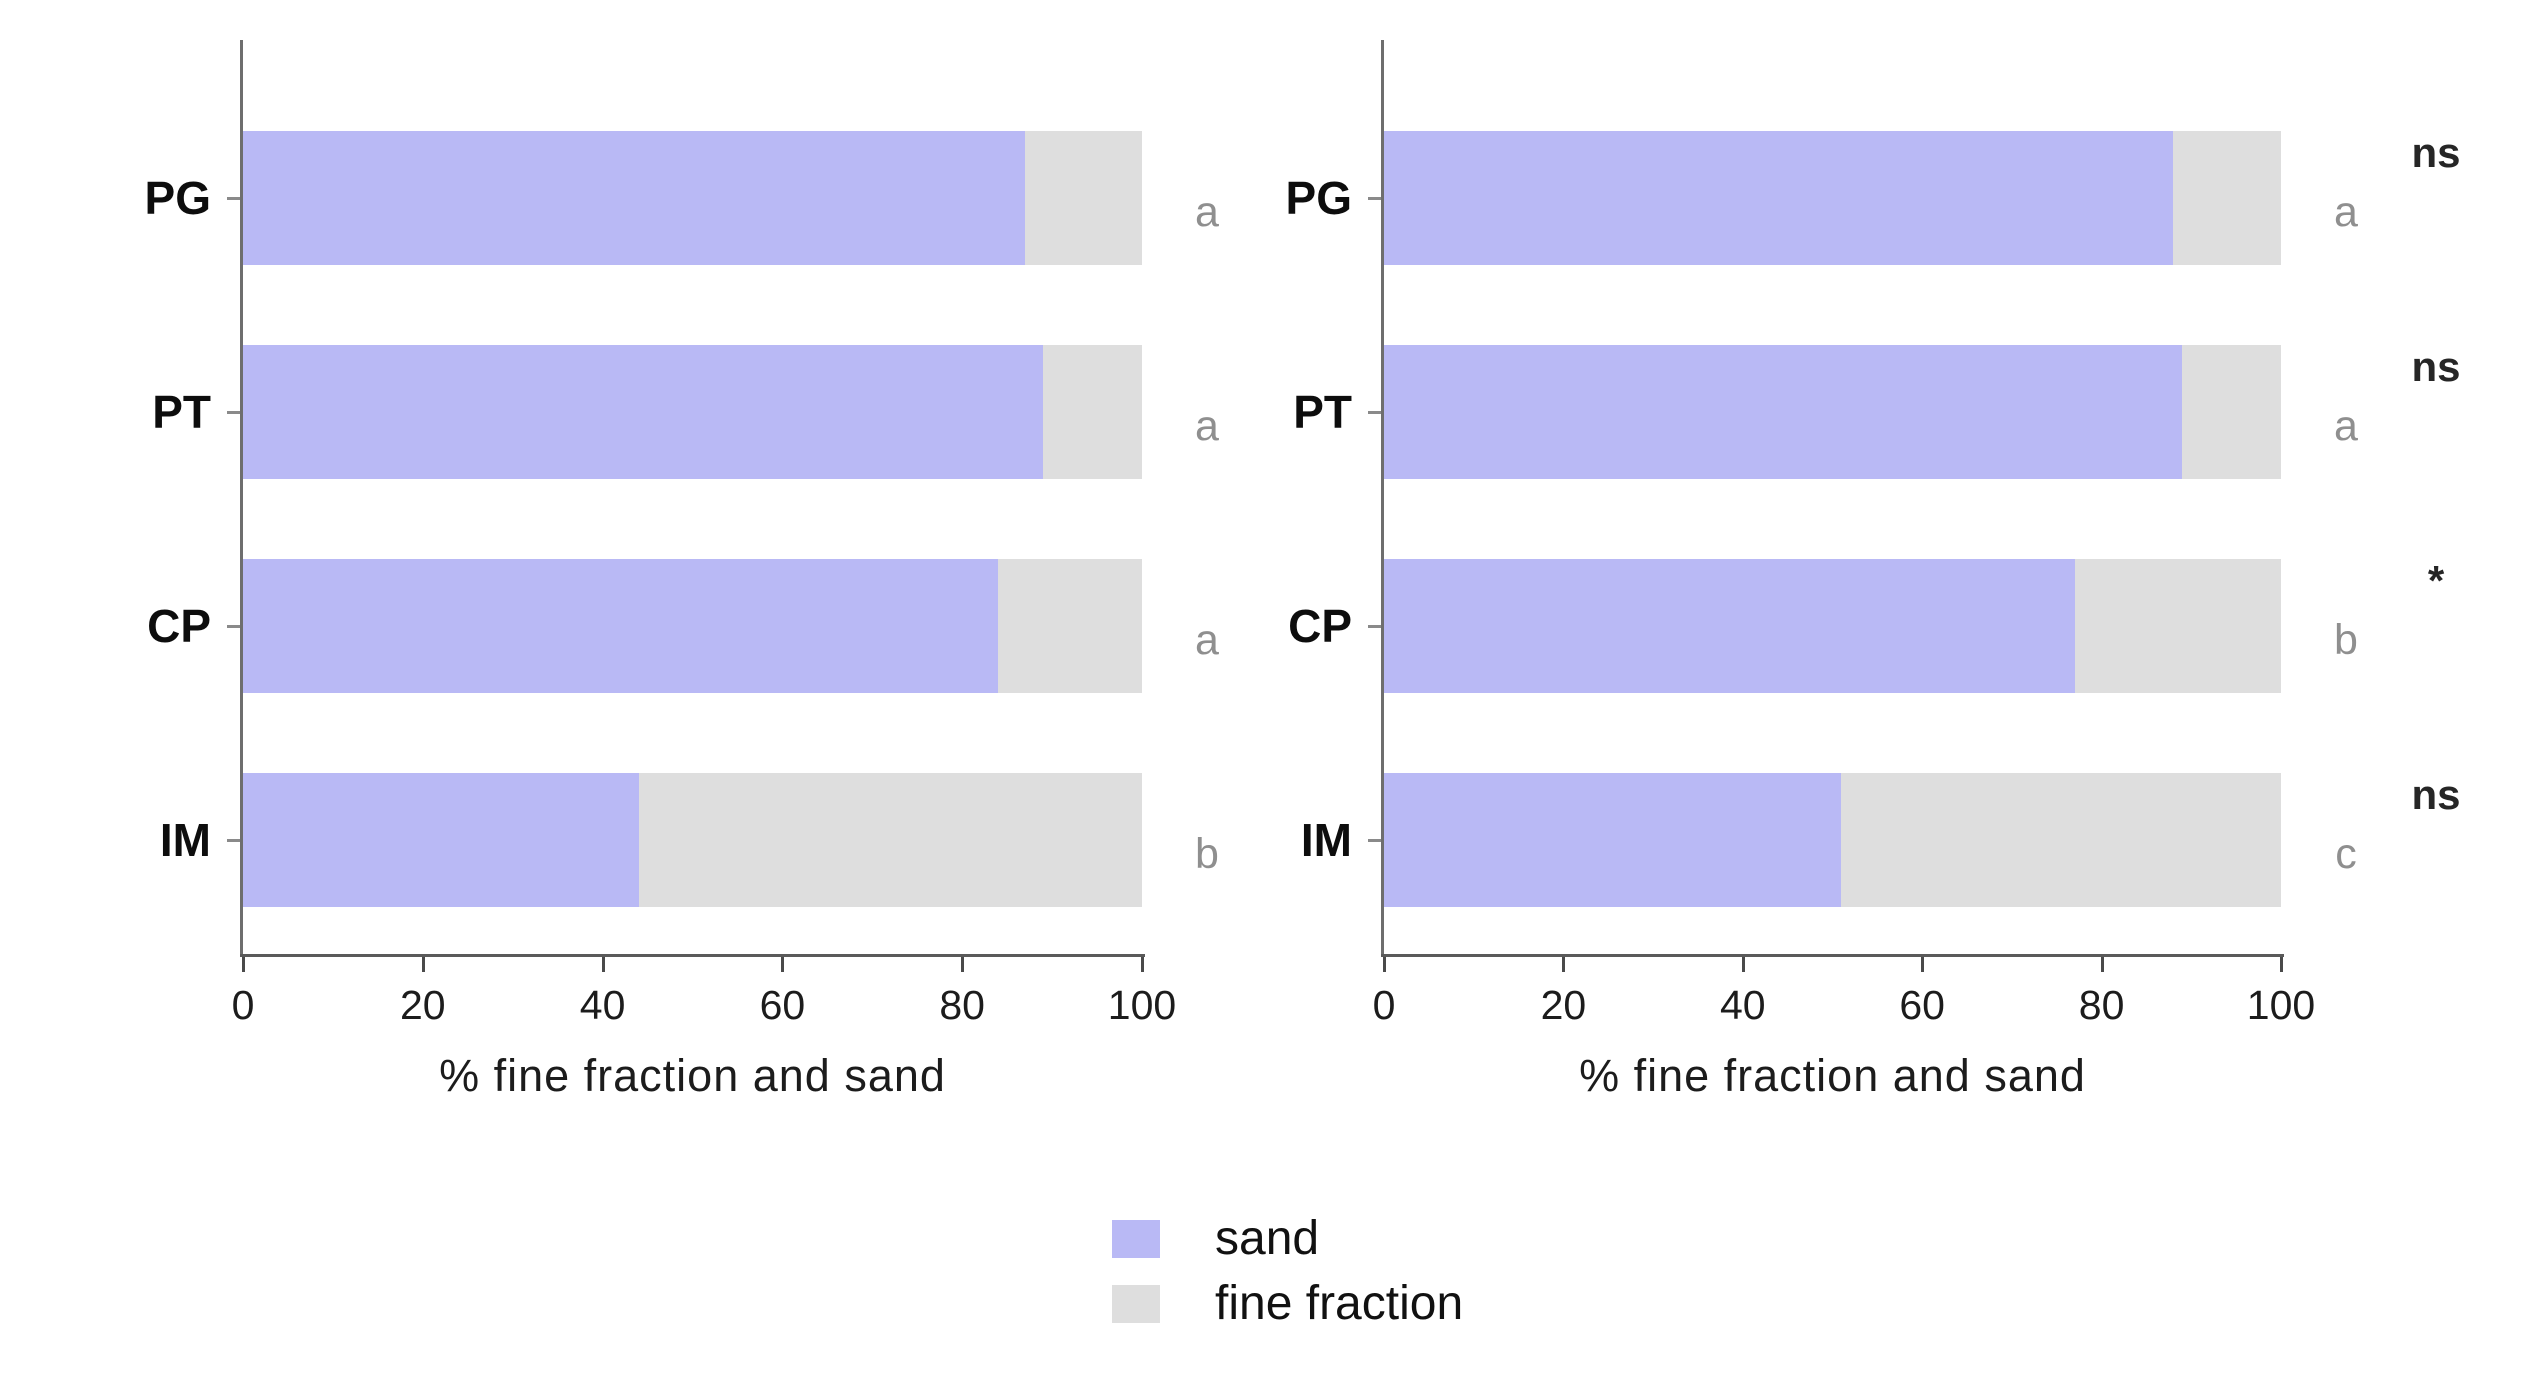  What do you see at coordinates (2436, 580) in the screenshot?
I see `significance-mark: *` at bounding box center [2436, 580].